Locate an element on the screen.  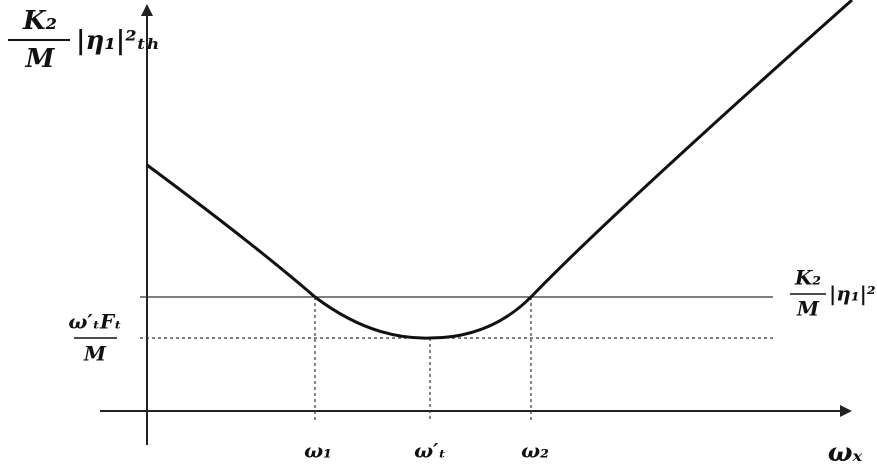
x-mark-label: ω′ₜ is located at coordinates (430, 451).